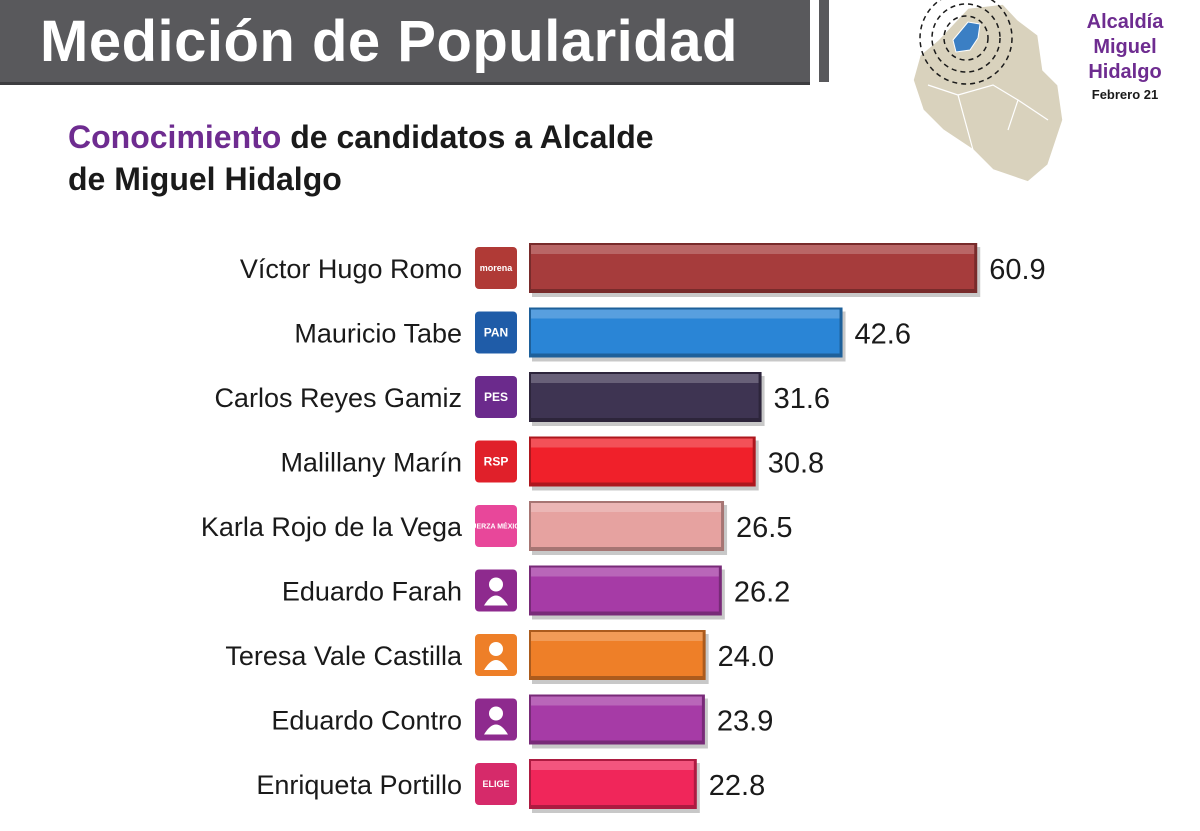 Image resolution: width=1200 pixels, height=831 pixels. What do you see at coordinates (746, 657) in the screenshot?
I see `value-label: 24.0` at bounding box center [746, 657].